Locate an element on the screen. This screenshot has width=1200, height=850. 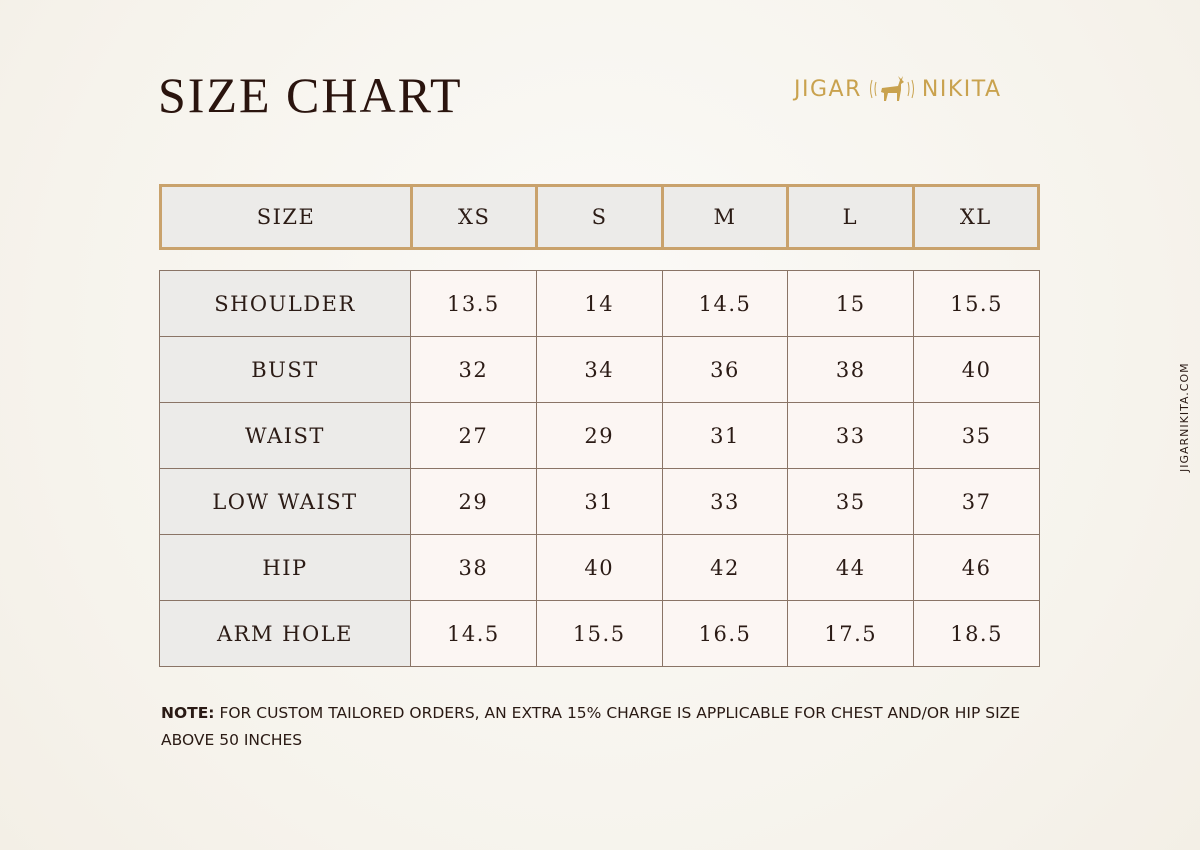
measurement-cell: 17.5 is located at coordinates (851, 633).